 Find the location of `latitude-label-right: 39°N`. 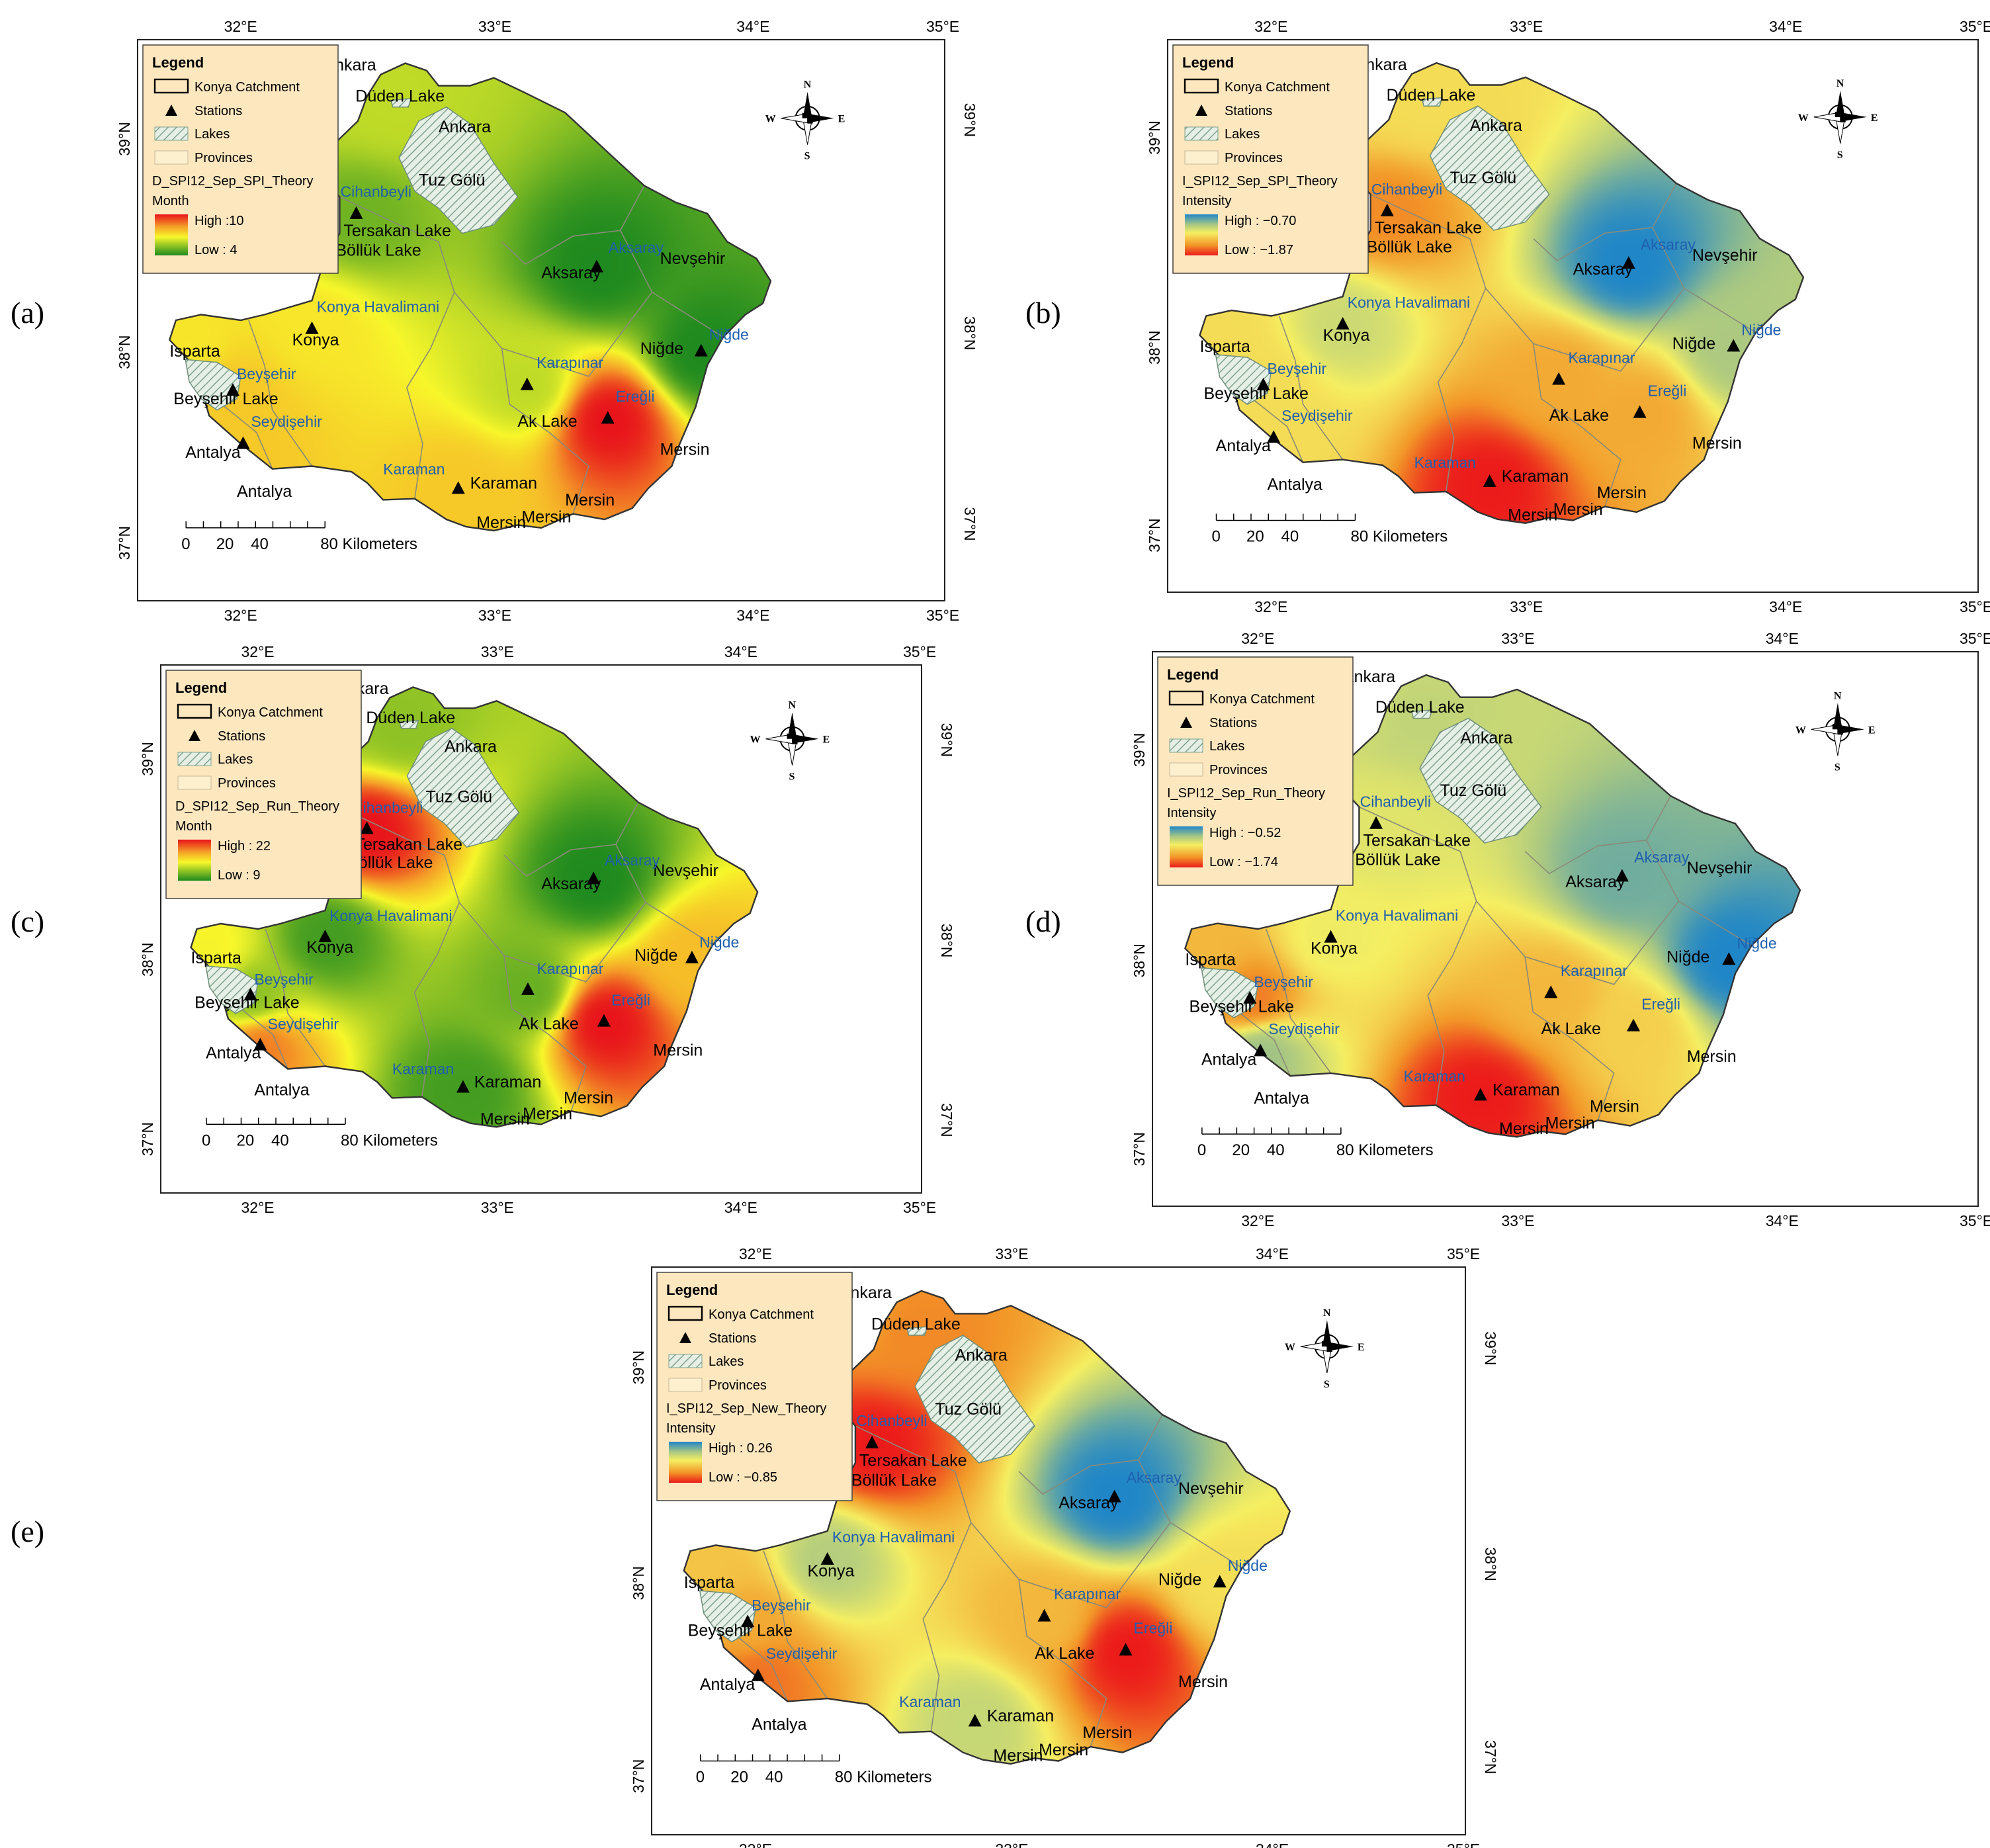

latitude-label-right: 39°N is located at coordinates (969, 120).